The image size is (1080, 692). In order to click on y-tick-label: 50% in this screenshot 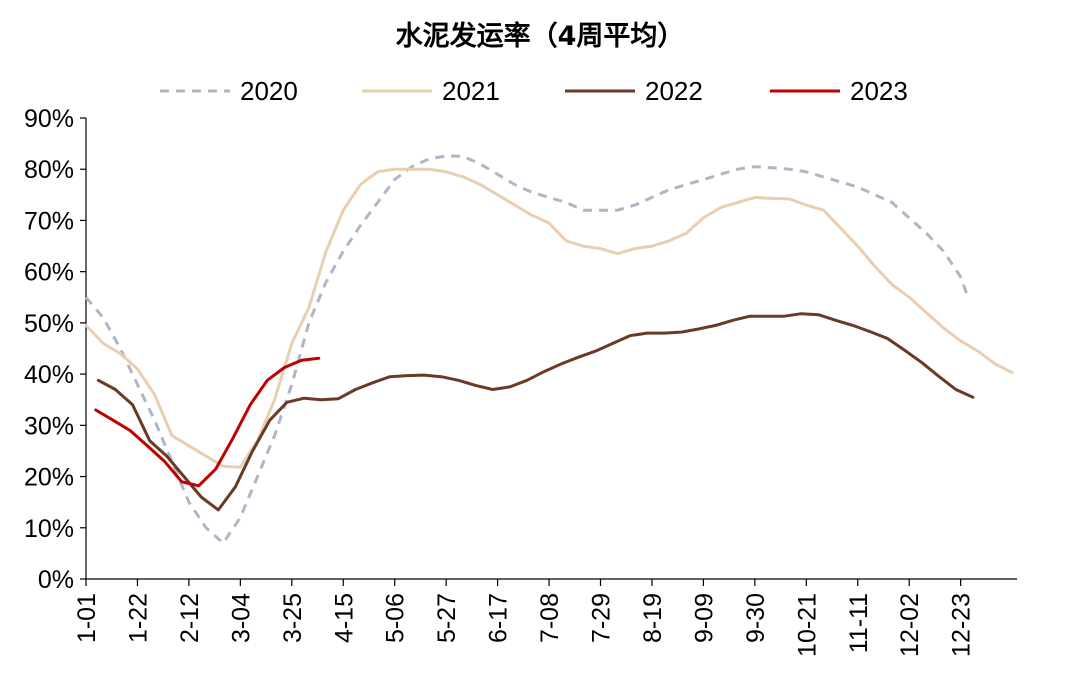, I will do `click(49, 324)`.